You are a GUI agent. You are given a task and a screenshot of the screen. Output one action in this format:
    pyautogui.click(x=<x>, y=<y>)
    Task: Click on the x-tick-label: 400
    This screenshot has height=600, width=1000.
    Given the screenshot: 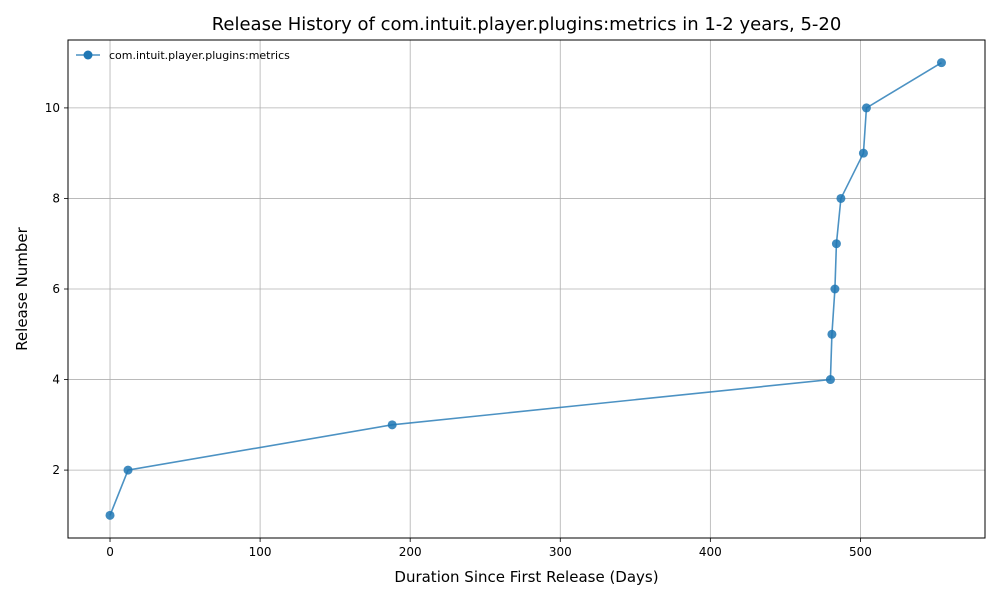 What is the action you would take?
    pyautogui.click(x=710, y=552)
    